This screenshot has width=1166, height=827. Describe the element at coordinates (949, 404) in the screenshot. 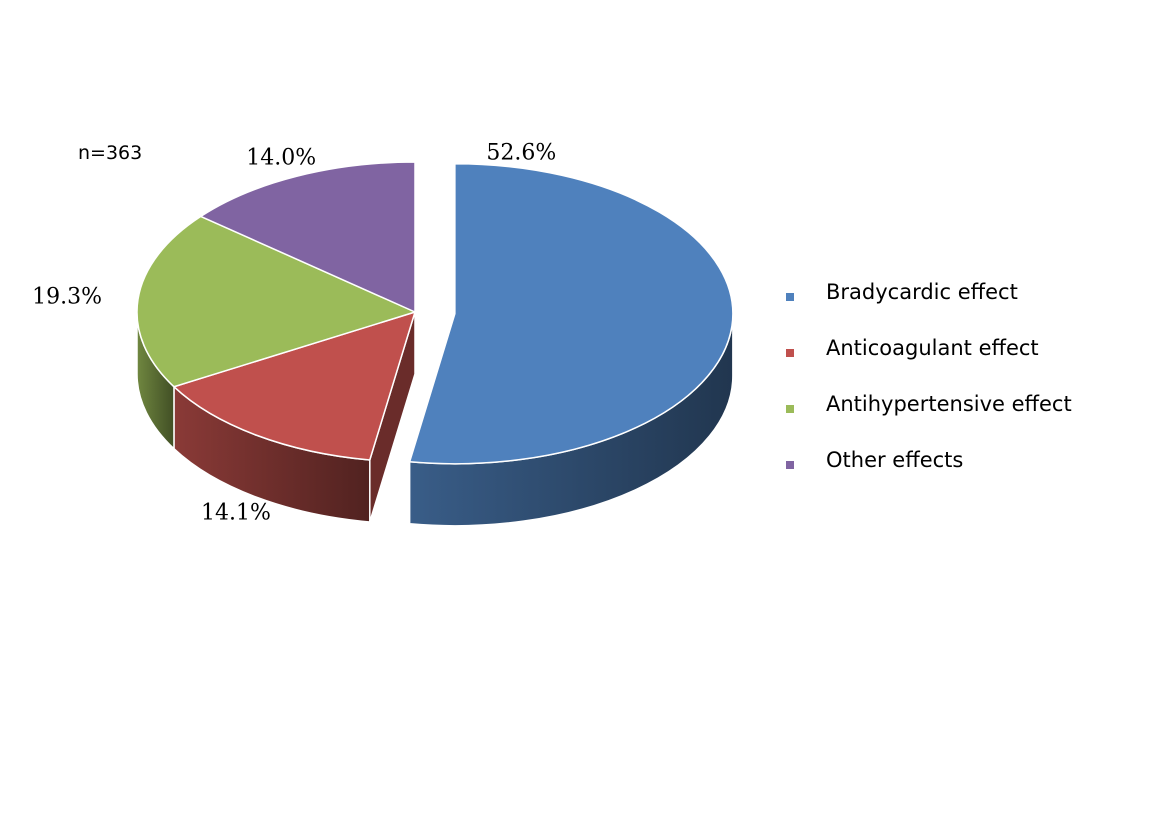

I see `legend-label-antihypertensive: Antihypertensive effect` at that location.